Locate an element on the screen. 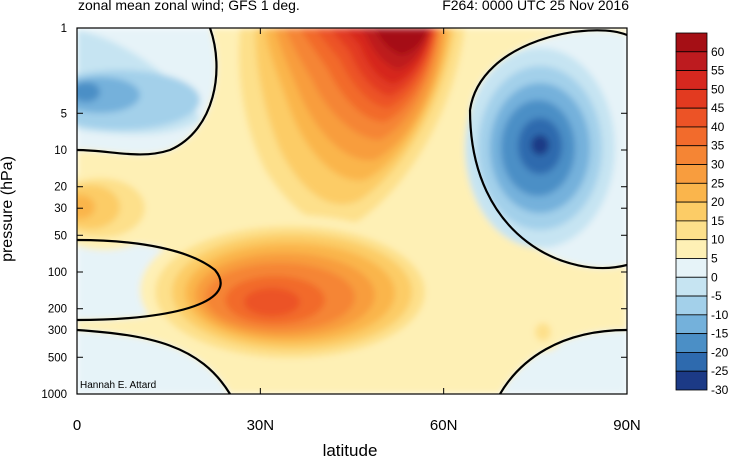  y-tick-label: 300 is located at coordinates (57, 331).